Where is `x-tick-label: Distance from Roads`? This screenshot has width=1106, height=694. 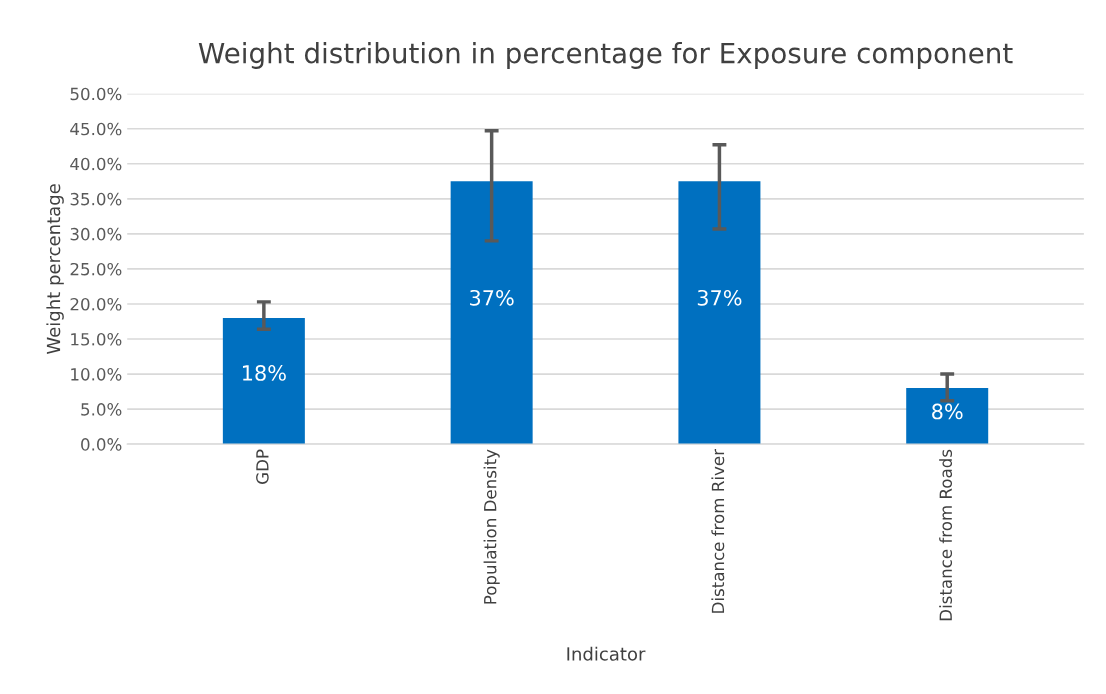
x-tick-label: Distance from Roads is located at coordinates (946, 535).